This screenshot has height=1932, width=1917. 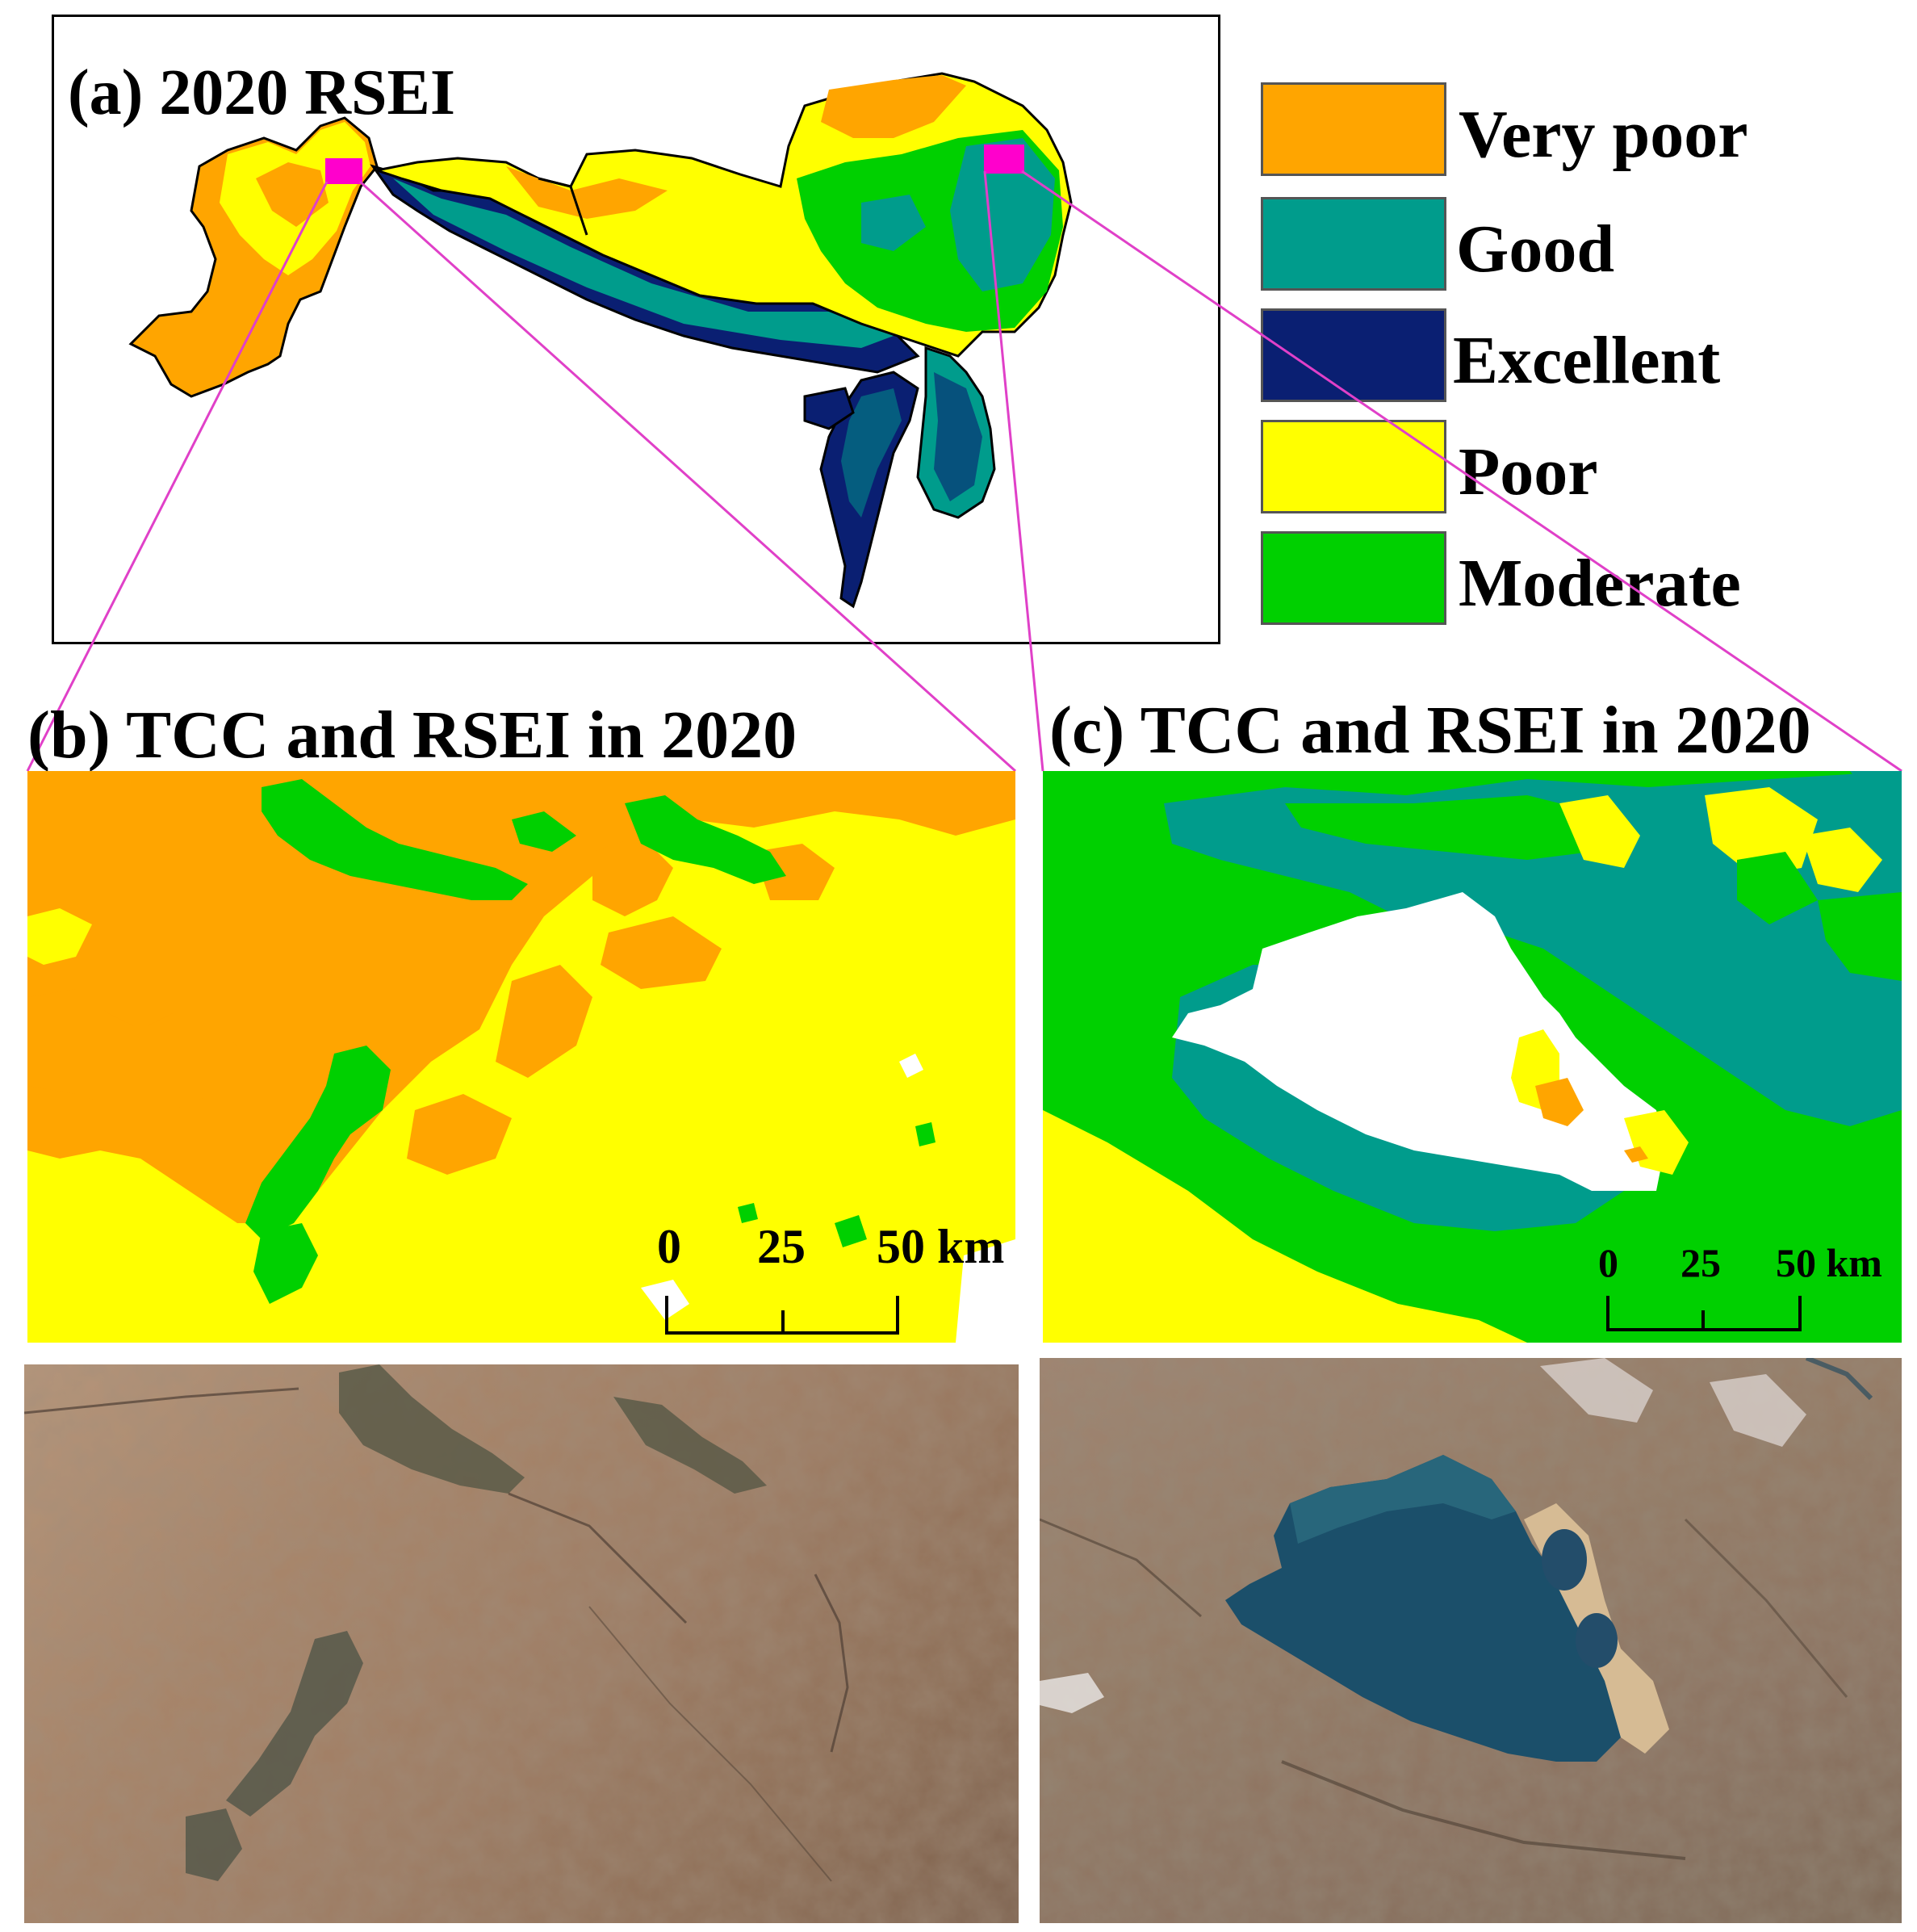 I want to click on legend-item-poor: Poor, so click(x=1511, y=468).